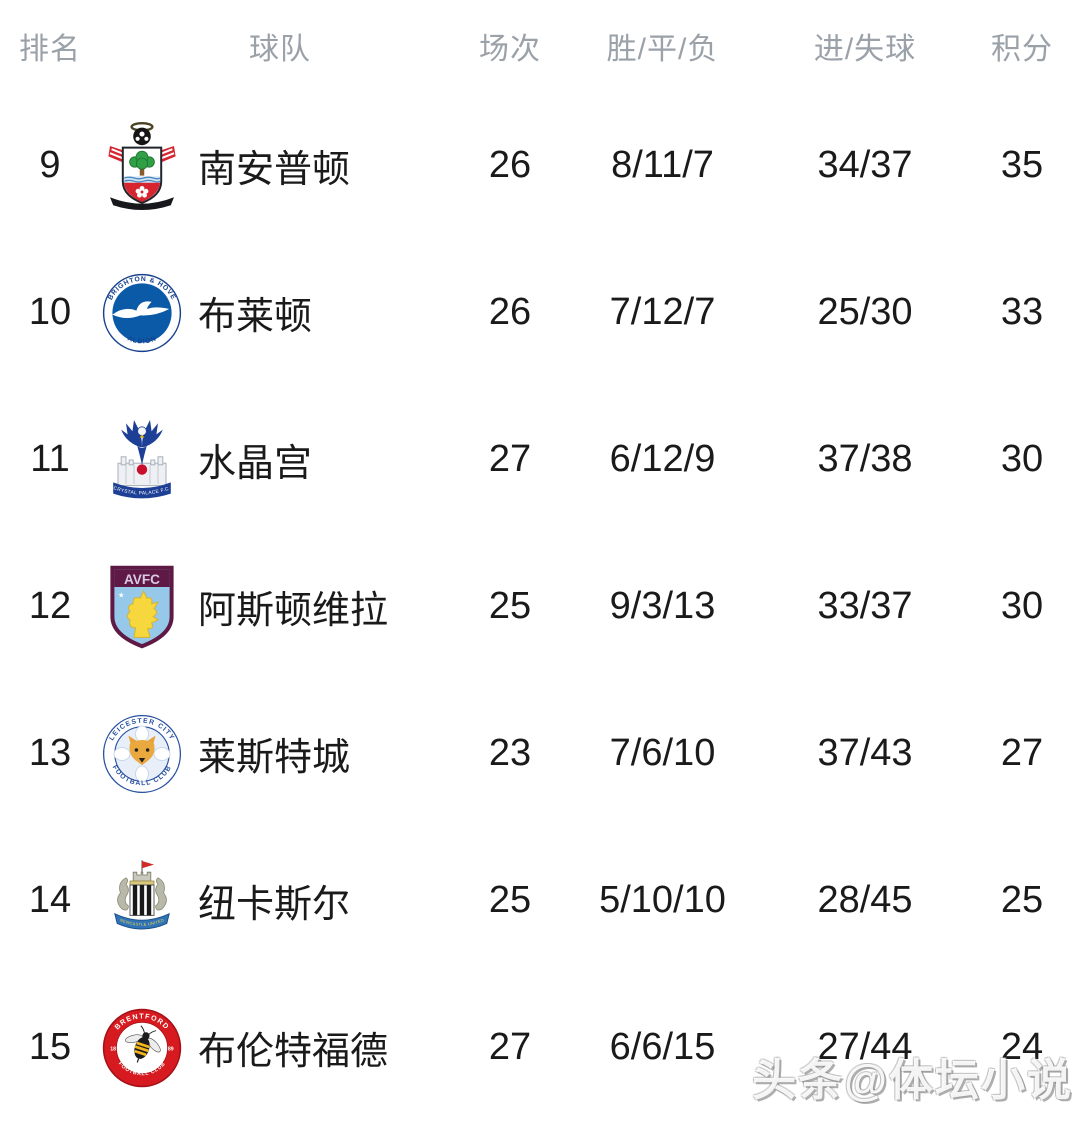 The image size is (1079, 1122). I want to click on team-cell: 布伦特福德, so click(280, 1048).